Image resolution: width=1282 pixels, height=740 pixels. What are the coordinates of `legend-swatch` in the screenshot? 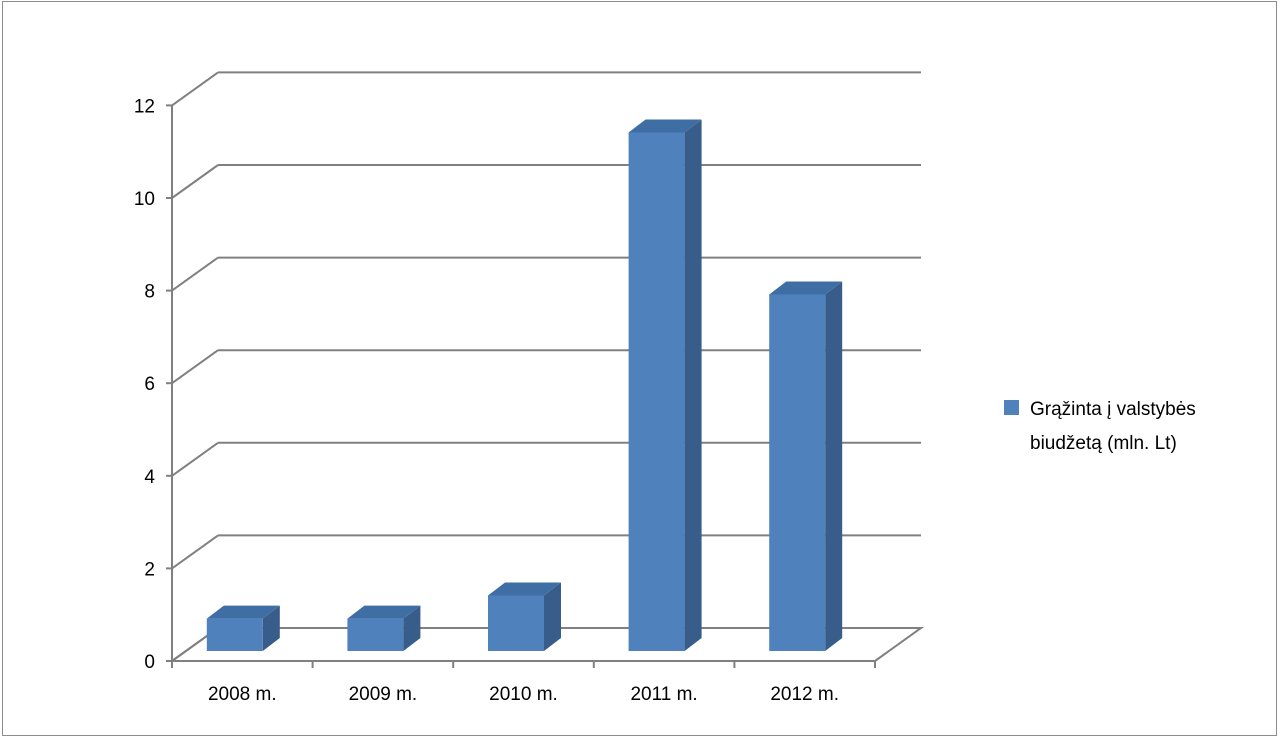 It's located at (1011, 407).